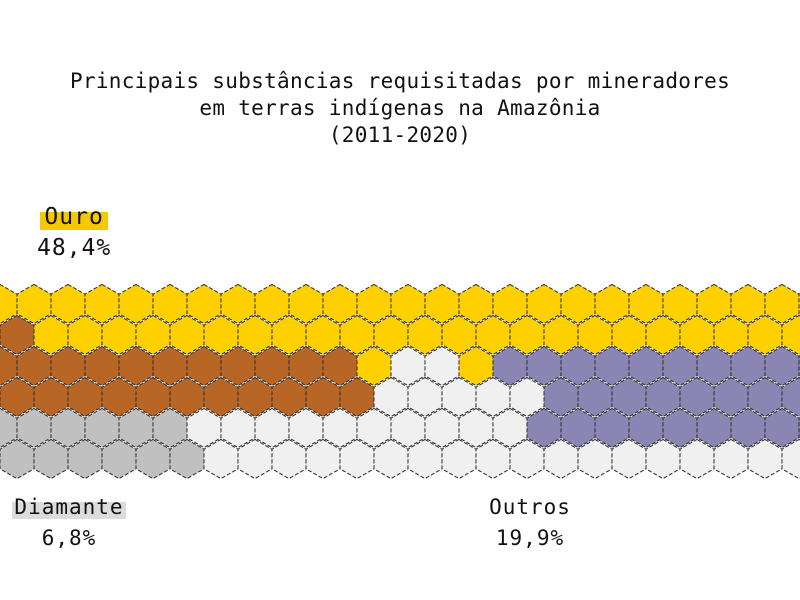  What do you see at coordinates (530, 538) in the screenshot?
I see `label-outros-value: 19,9%` at bounding box center [530, 538].